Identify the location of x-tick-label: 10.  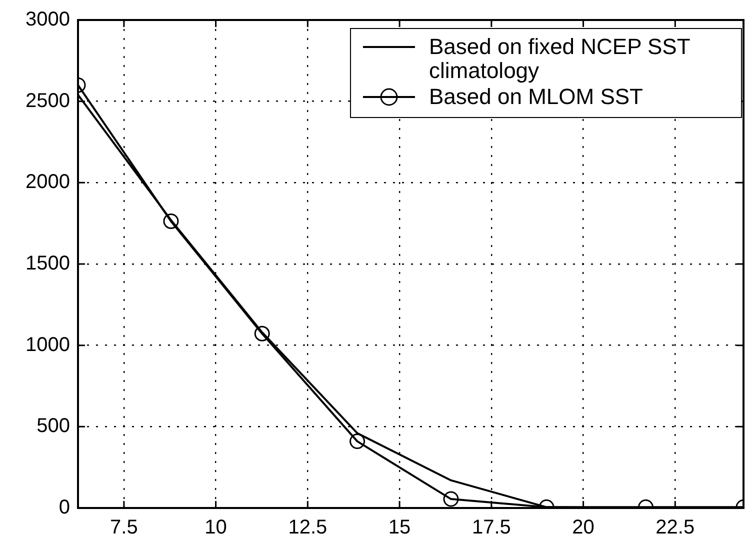
(215, 527).